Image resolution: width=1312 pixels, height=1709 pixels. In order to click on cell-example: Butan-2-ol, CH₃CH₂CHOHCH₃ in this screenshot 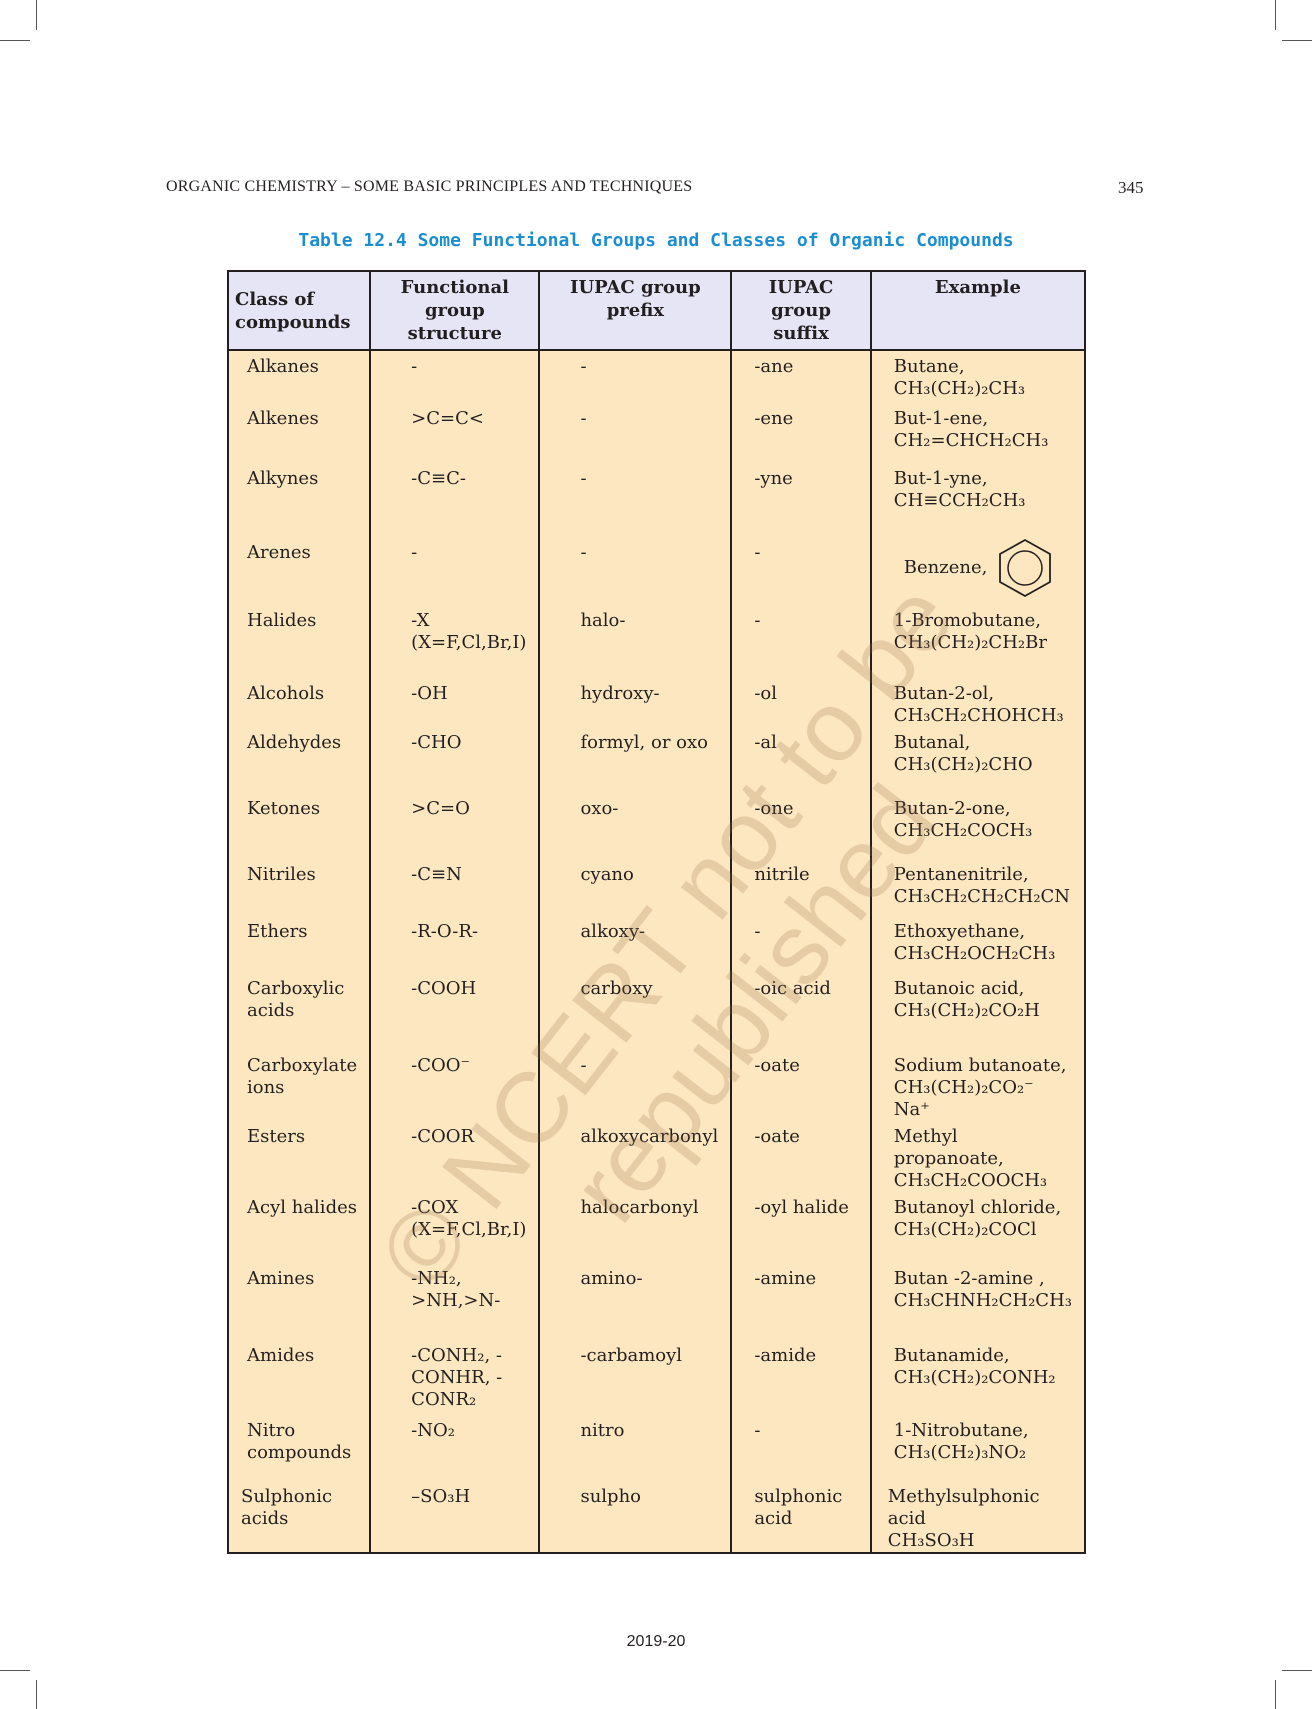, I will do `click(978, 702)`.